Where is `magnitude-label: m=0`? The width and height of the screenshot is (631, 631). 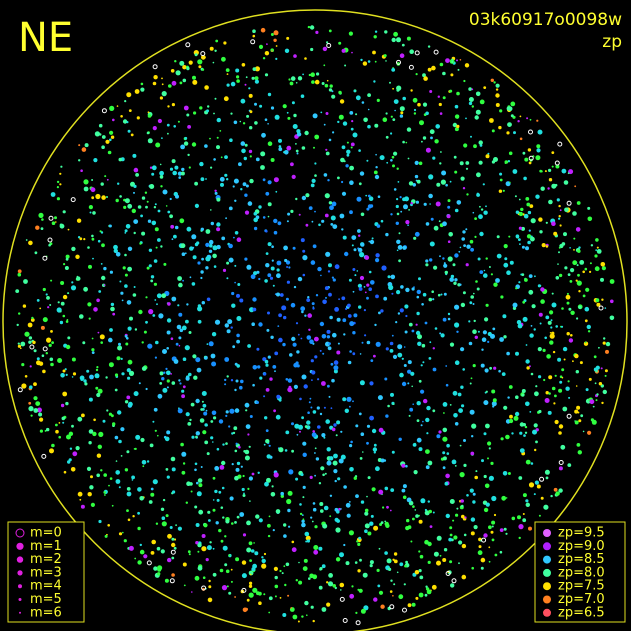 magnitude-label: m=0 is located at coordinates (46, 533).